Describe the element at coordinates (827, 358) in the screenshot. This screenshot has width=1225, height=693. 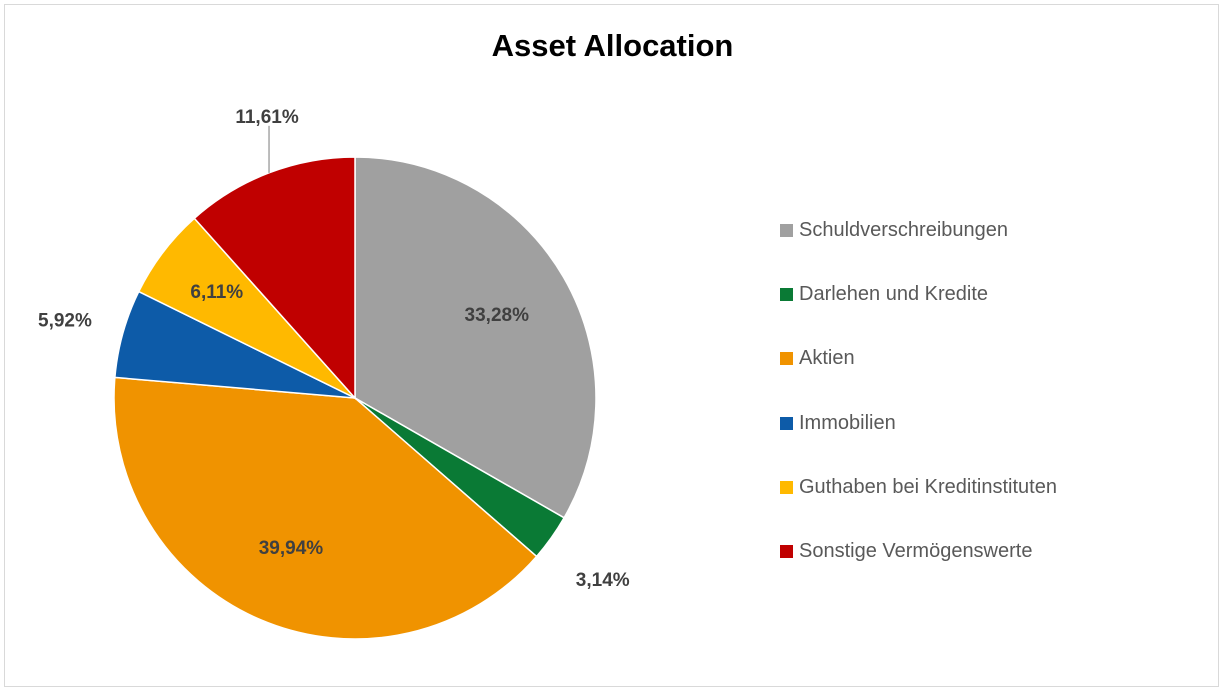
I see `legend-label: Aktien` at that location.